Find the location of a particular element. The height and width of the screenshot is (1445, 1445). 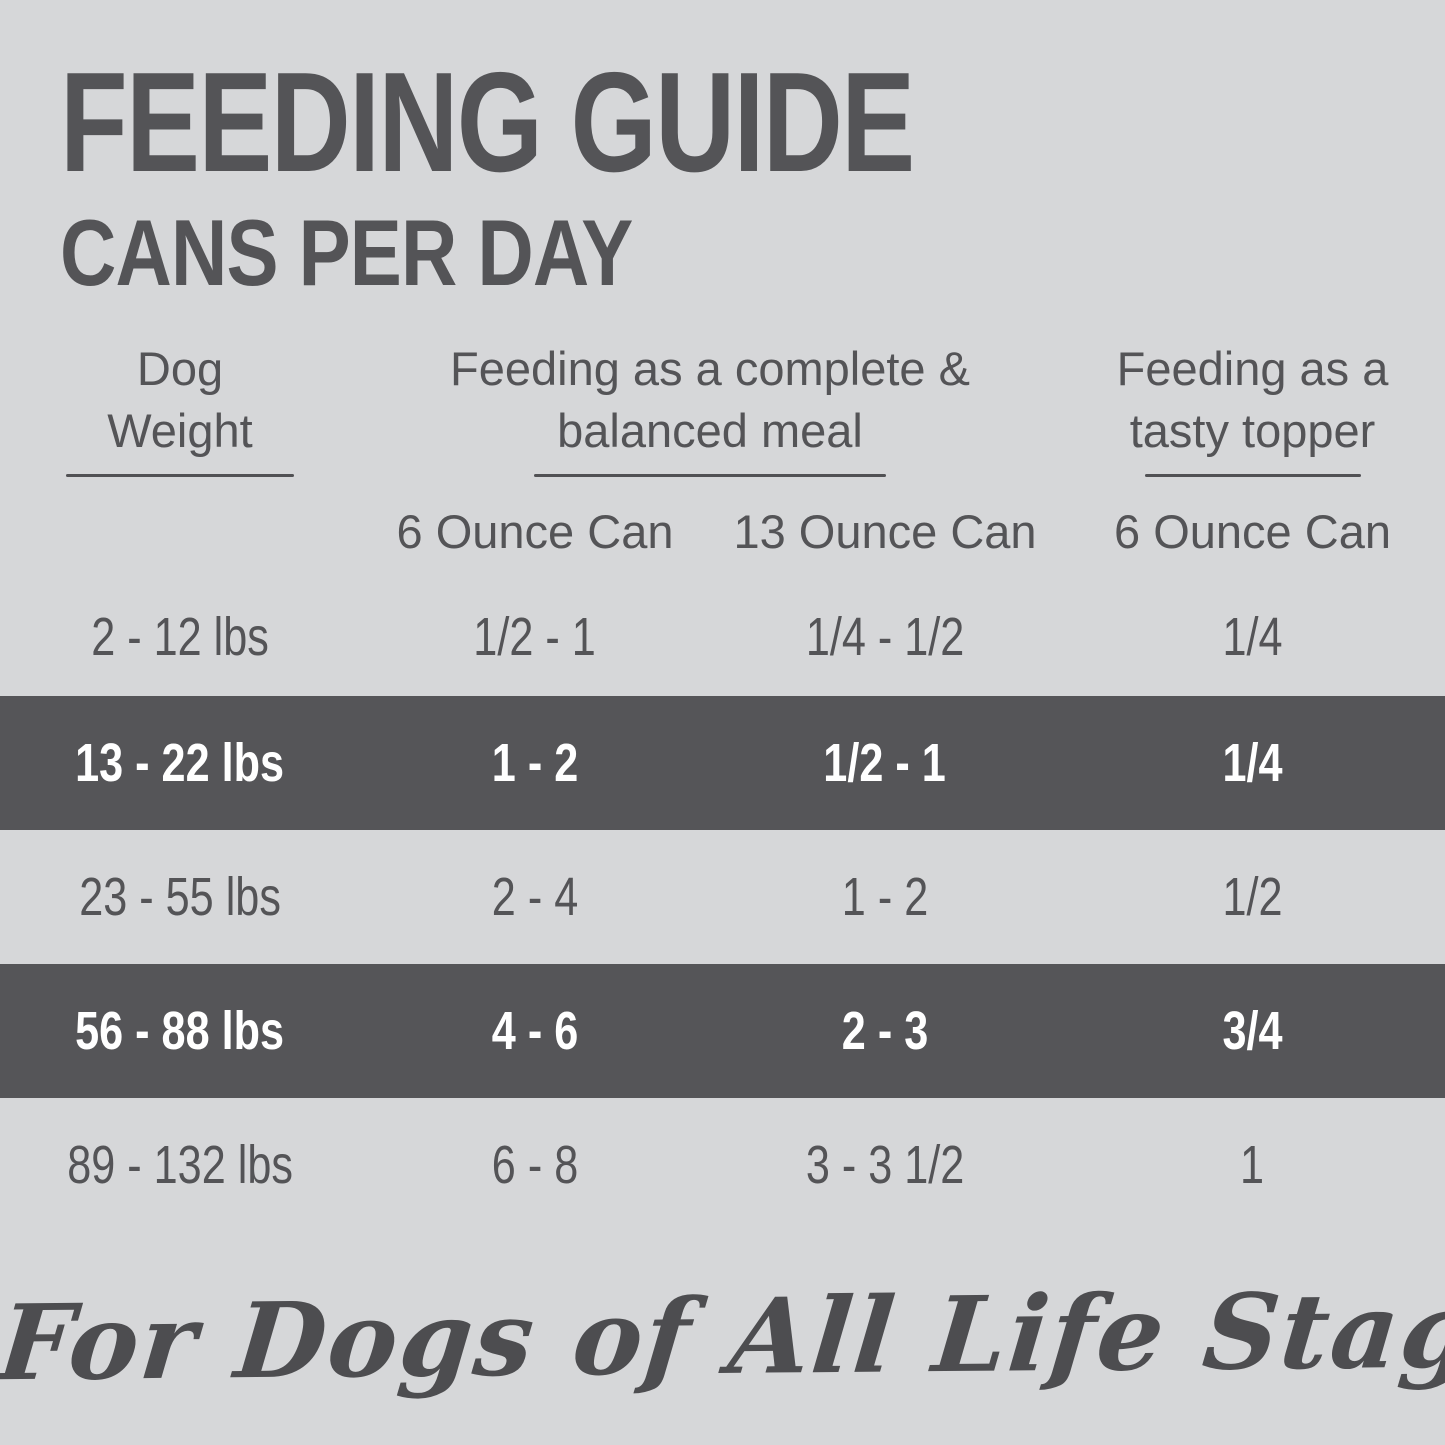

column-group-label: Feeding as a complete & balanced meal is located at coordinates (710, 399).